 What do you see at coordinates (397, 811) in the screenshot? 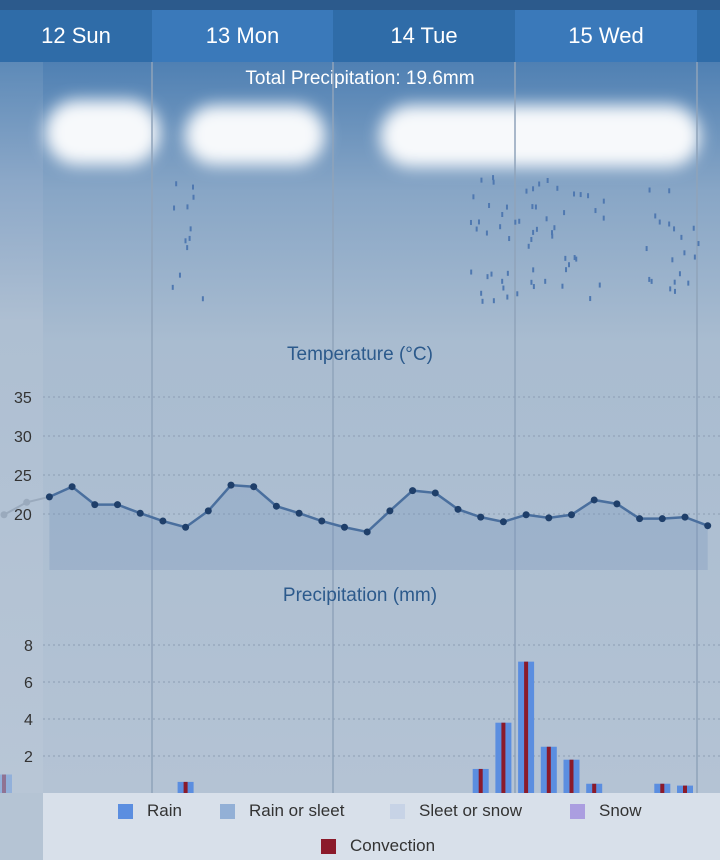
I see `sleet-or-snow-swatch` at bounding box center [397, 811].